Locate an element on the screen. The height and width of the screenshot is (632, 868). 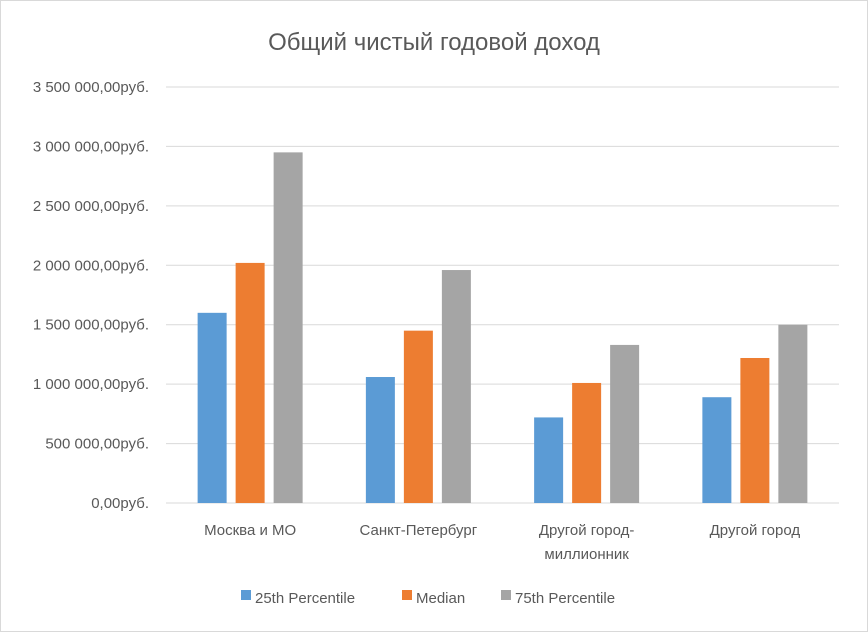
y-tick-label: 500 000,00руб. is located at coordinates (97, 444).